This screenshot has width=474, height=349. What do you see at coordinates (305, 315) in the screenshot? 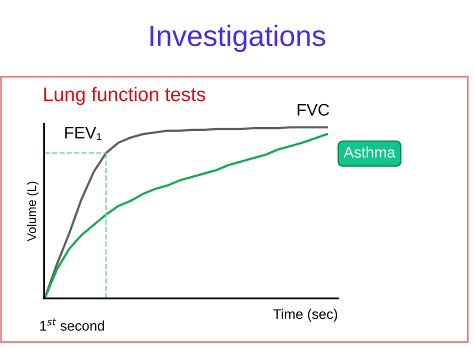
I see `x-axis-title: Time (sec)` at bounding box center [305, 315].